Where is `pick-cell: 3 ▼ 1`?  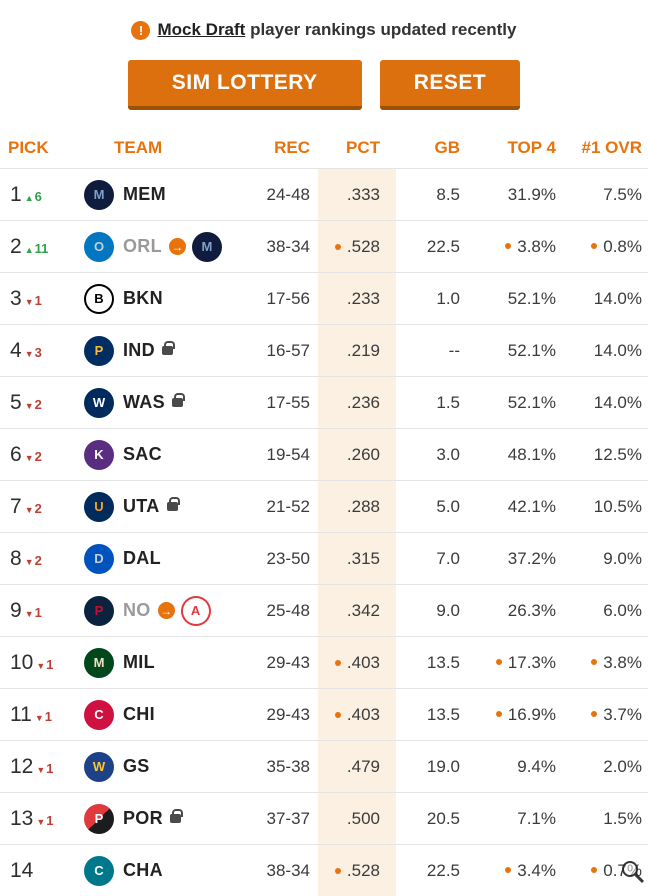
pick-cell: 3 ▼ 1 is located at coordinates (36, 299).